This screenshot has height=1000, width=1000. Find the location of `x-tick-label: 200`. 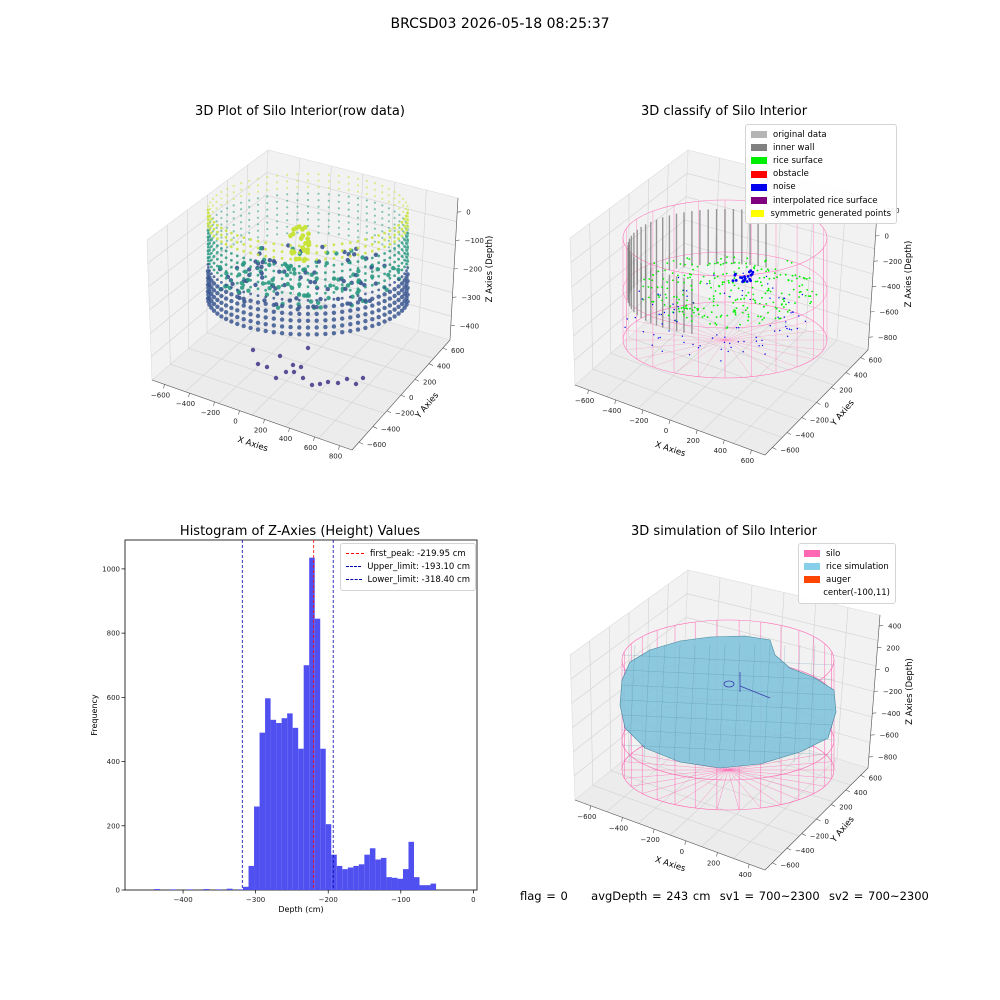

x-tick-label: 200 is located at coordinates (692, 441).